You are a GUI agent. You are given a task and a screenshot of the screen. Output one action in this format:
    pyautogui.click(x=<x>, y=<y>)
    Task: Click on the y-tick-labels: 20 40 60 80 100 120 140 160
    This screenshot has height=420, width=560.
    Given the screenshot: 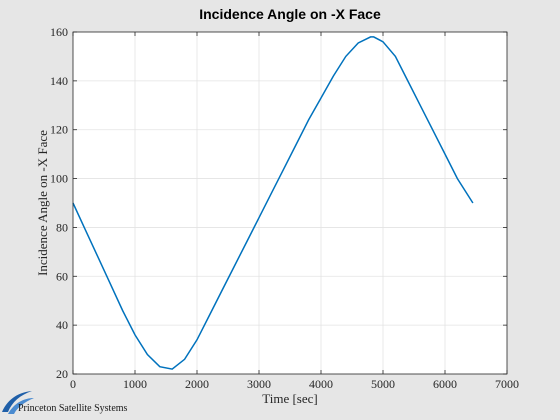 What is the action you would take?
    pyautogui.click(x=59, y=203)
    